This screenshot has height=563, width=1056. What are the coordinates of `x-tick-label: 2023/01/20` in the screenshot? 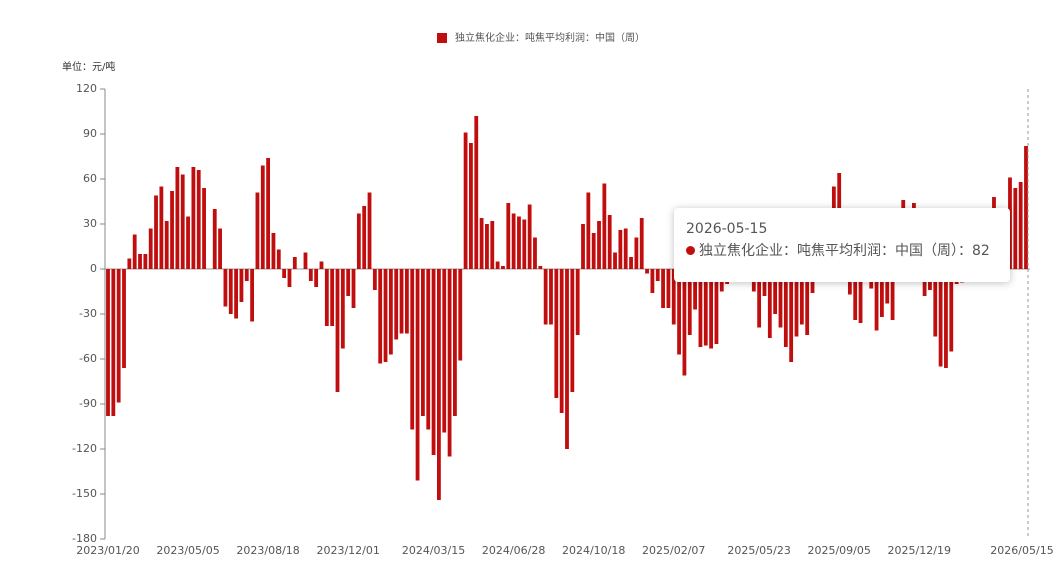 It's located at (107, 550).